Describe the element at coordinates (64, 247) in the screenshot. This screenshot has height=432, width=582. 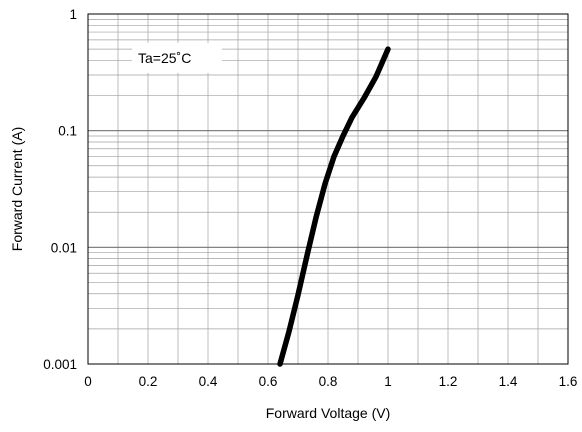
I see `y-tick-label: 0.01` at that location.